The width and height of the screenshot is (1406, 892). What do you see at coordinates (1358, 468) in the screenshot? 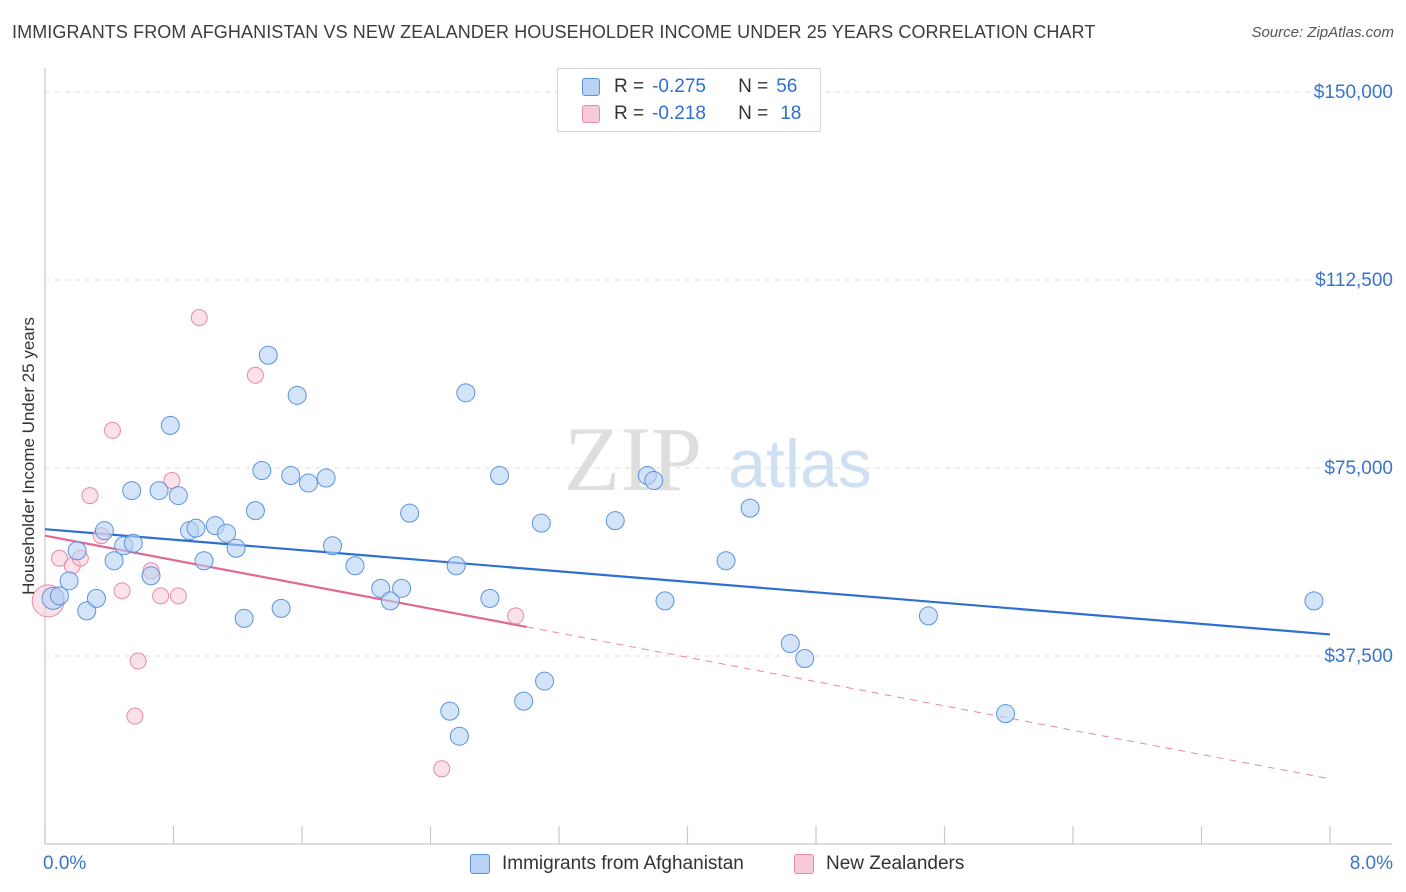
I see `y-tick-label: $75,000` at bounding box center [1358, 468].